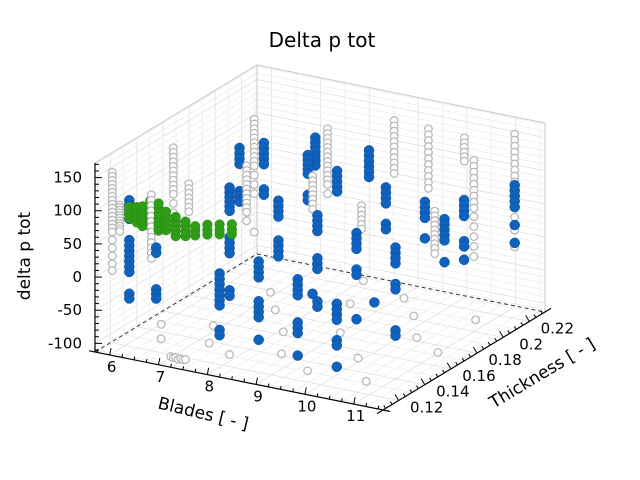 This screenshot has width=640, height=480. What do you see at coordinates (77, 277) in the screenshot?
I see `z-tick-label: 0` at bounding box center [77, 277].